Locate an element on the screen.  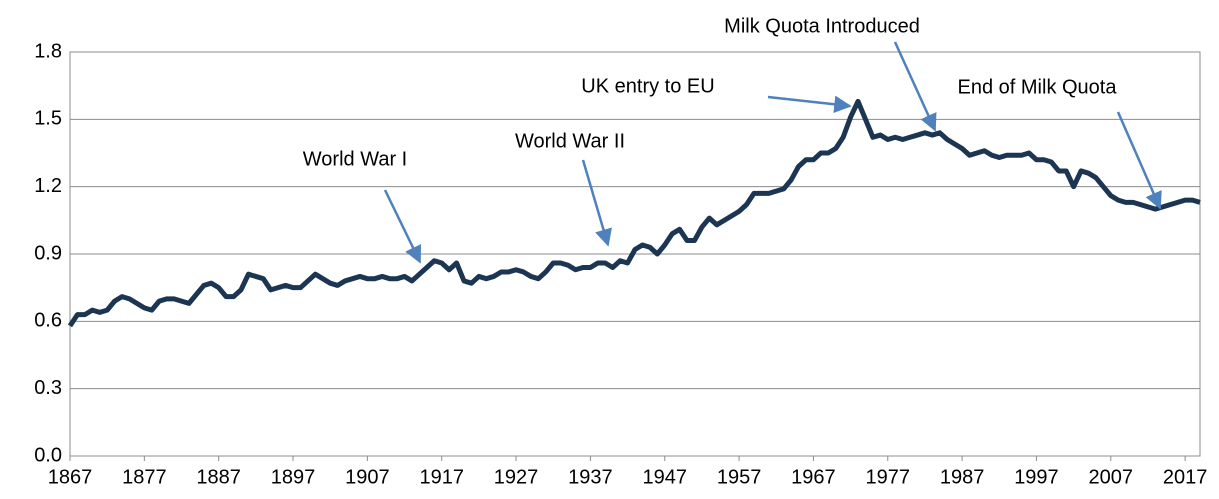
x-tick-label: 1997 is located at coordinates (1036, 477).